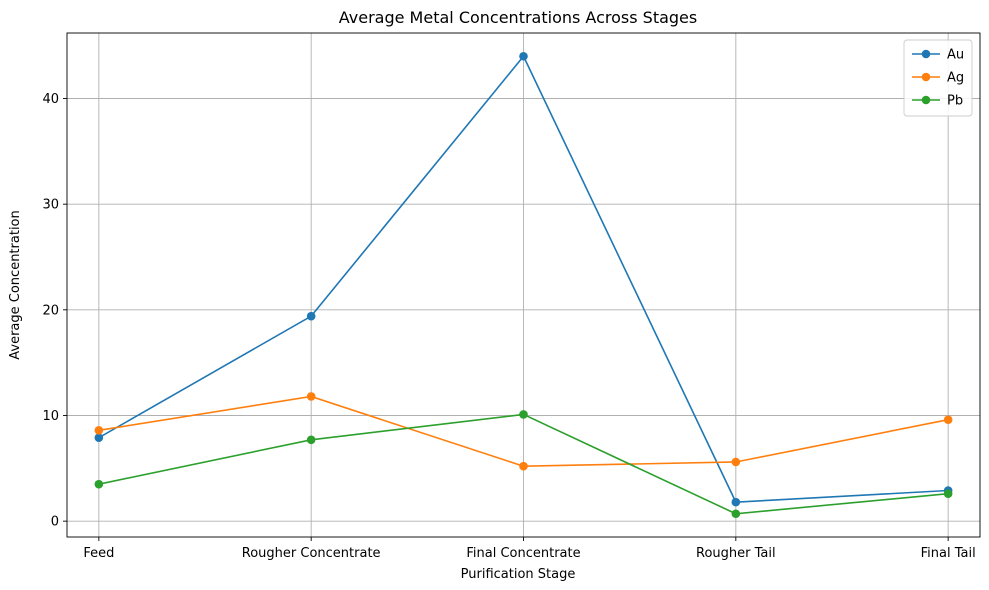 The width and height of the screenshot is (989, 590). I want to click on x-tick-label: Final Concentrate, so click(523, 553).